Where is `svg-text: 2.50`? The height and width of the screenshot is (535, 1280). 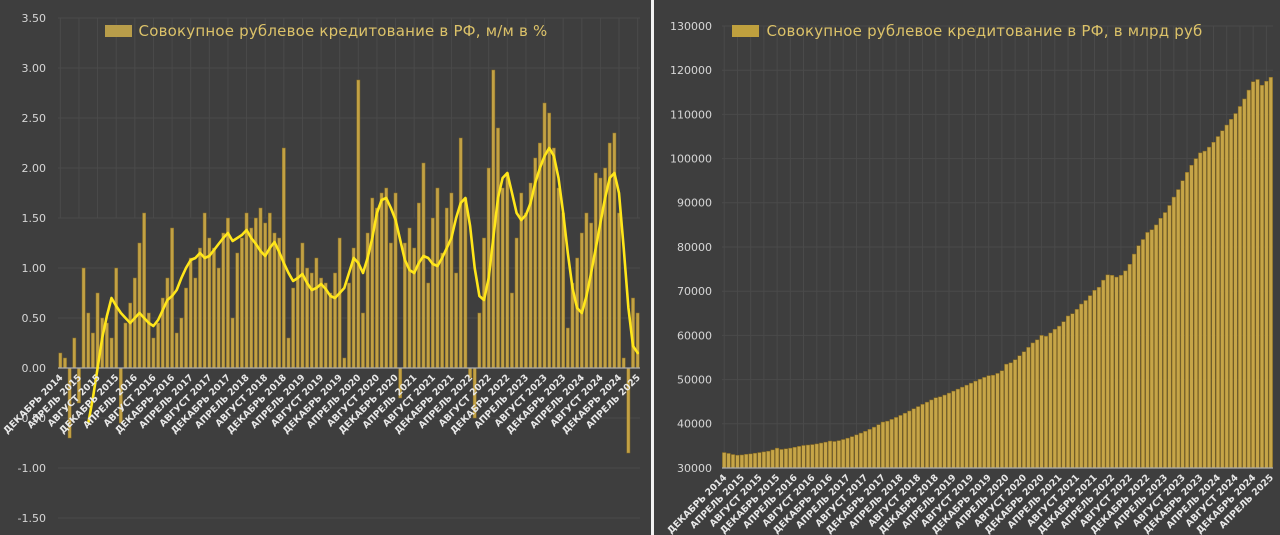
svg-text: 2.50 is located at coordinates (34, 118).